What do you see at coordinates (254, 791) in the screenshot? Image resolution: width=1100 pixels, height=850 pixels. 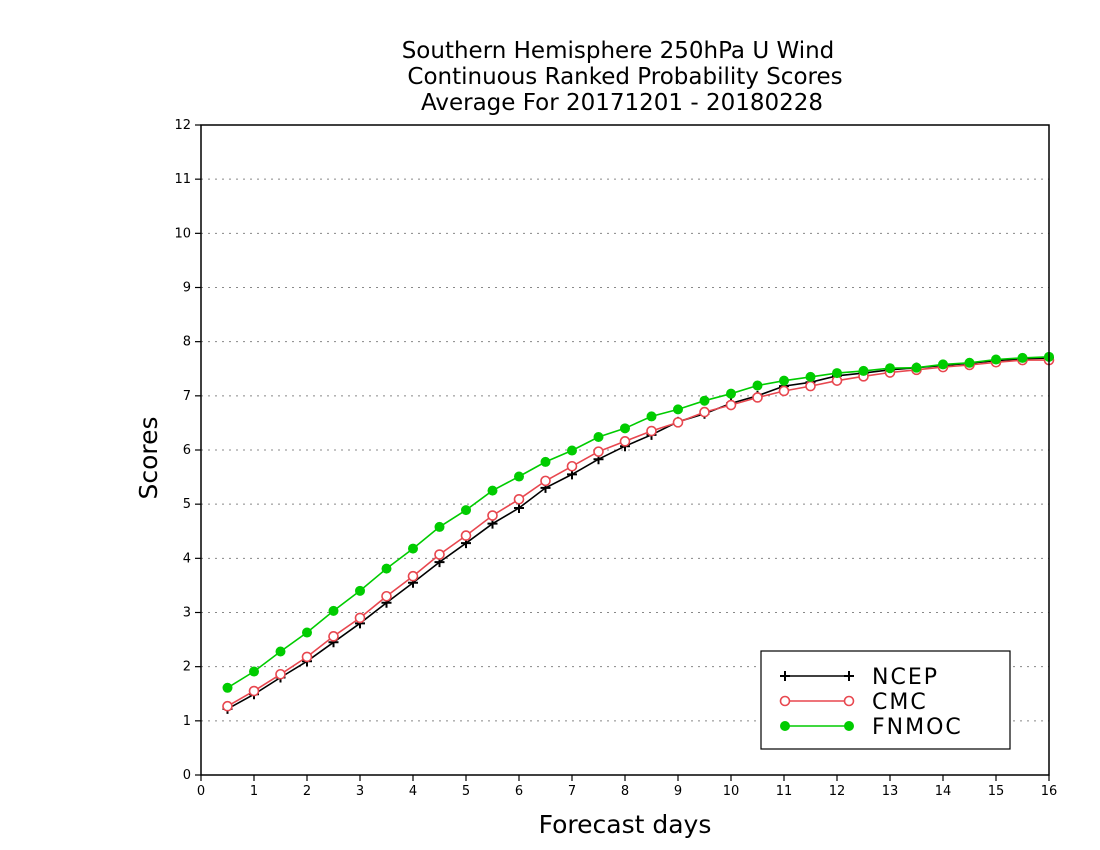 I see `x-tick-label: 1` at bounding box center [254, 791].